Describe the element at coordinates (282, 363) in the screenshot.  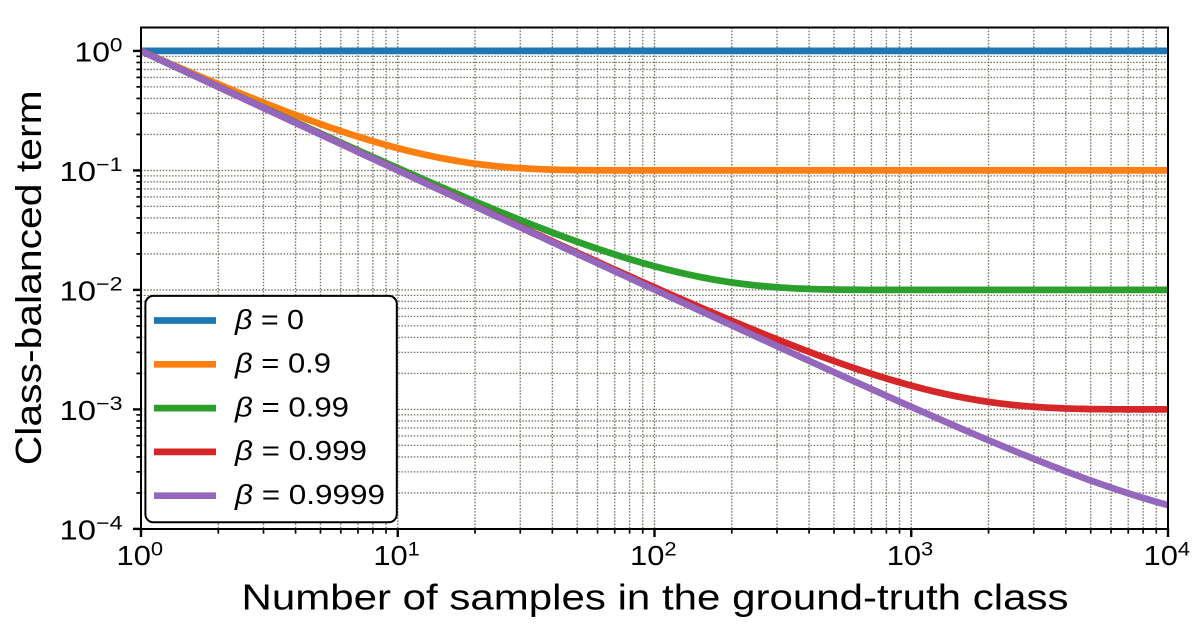
I see `svg-text: β = 0.9` at that location.